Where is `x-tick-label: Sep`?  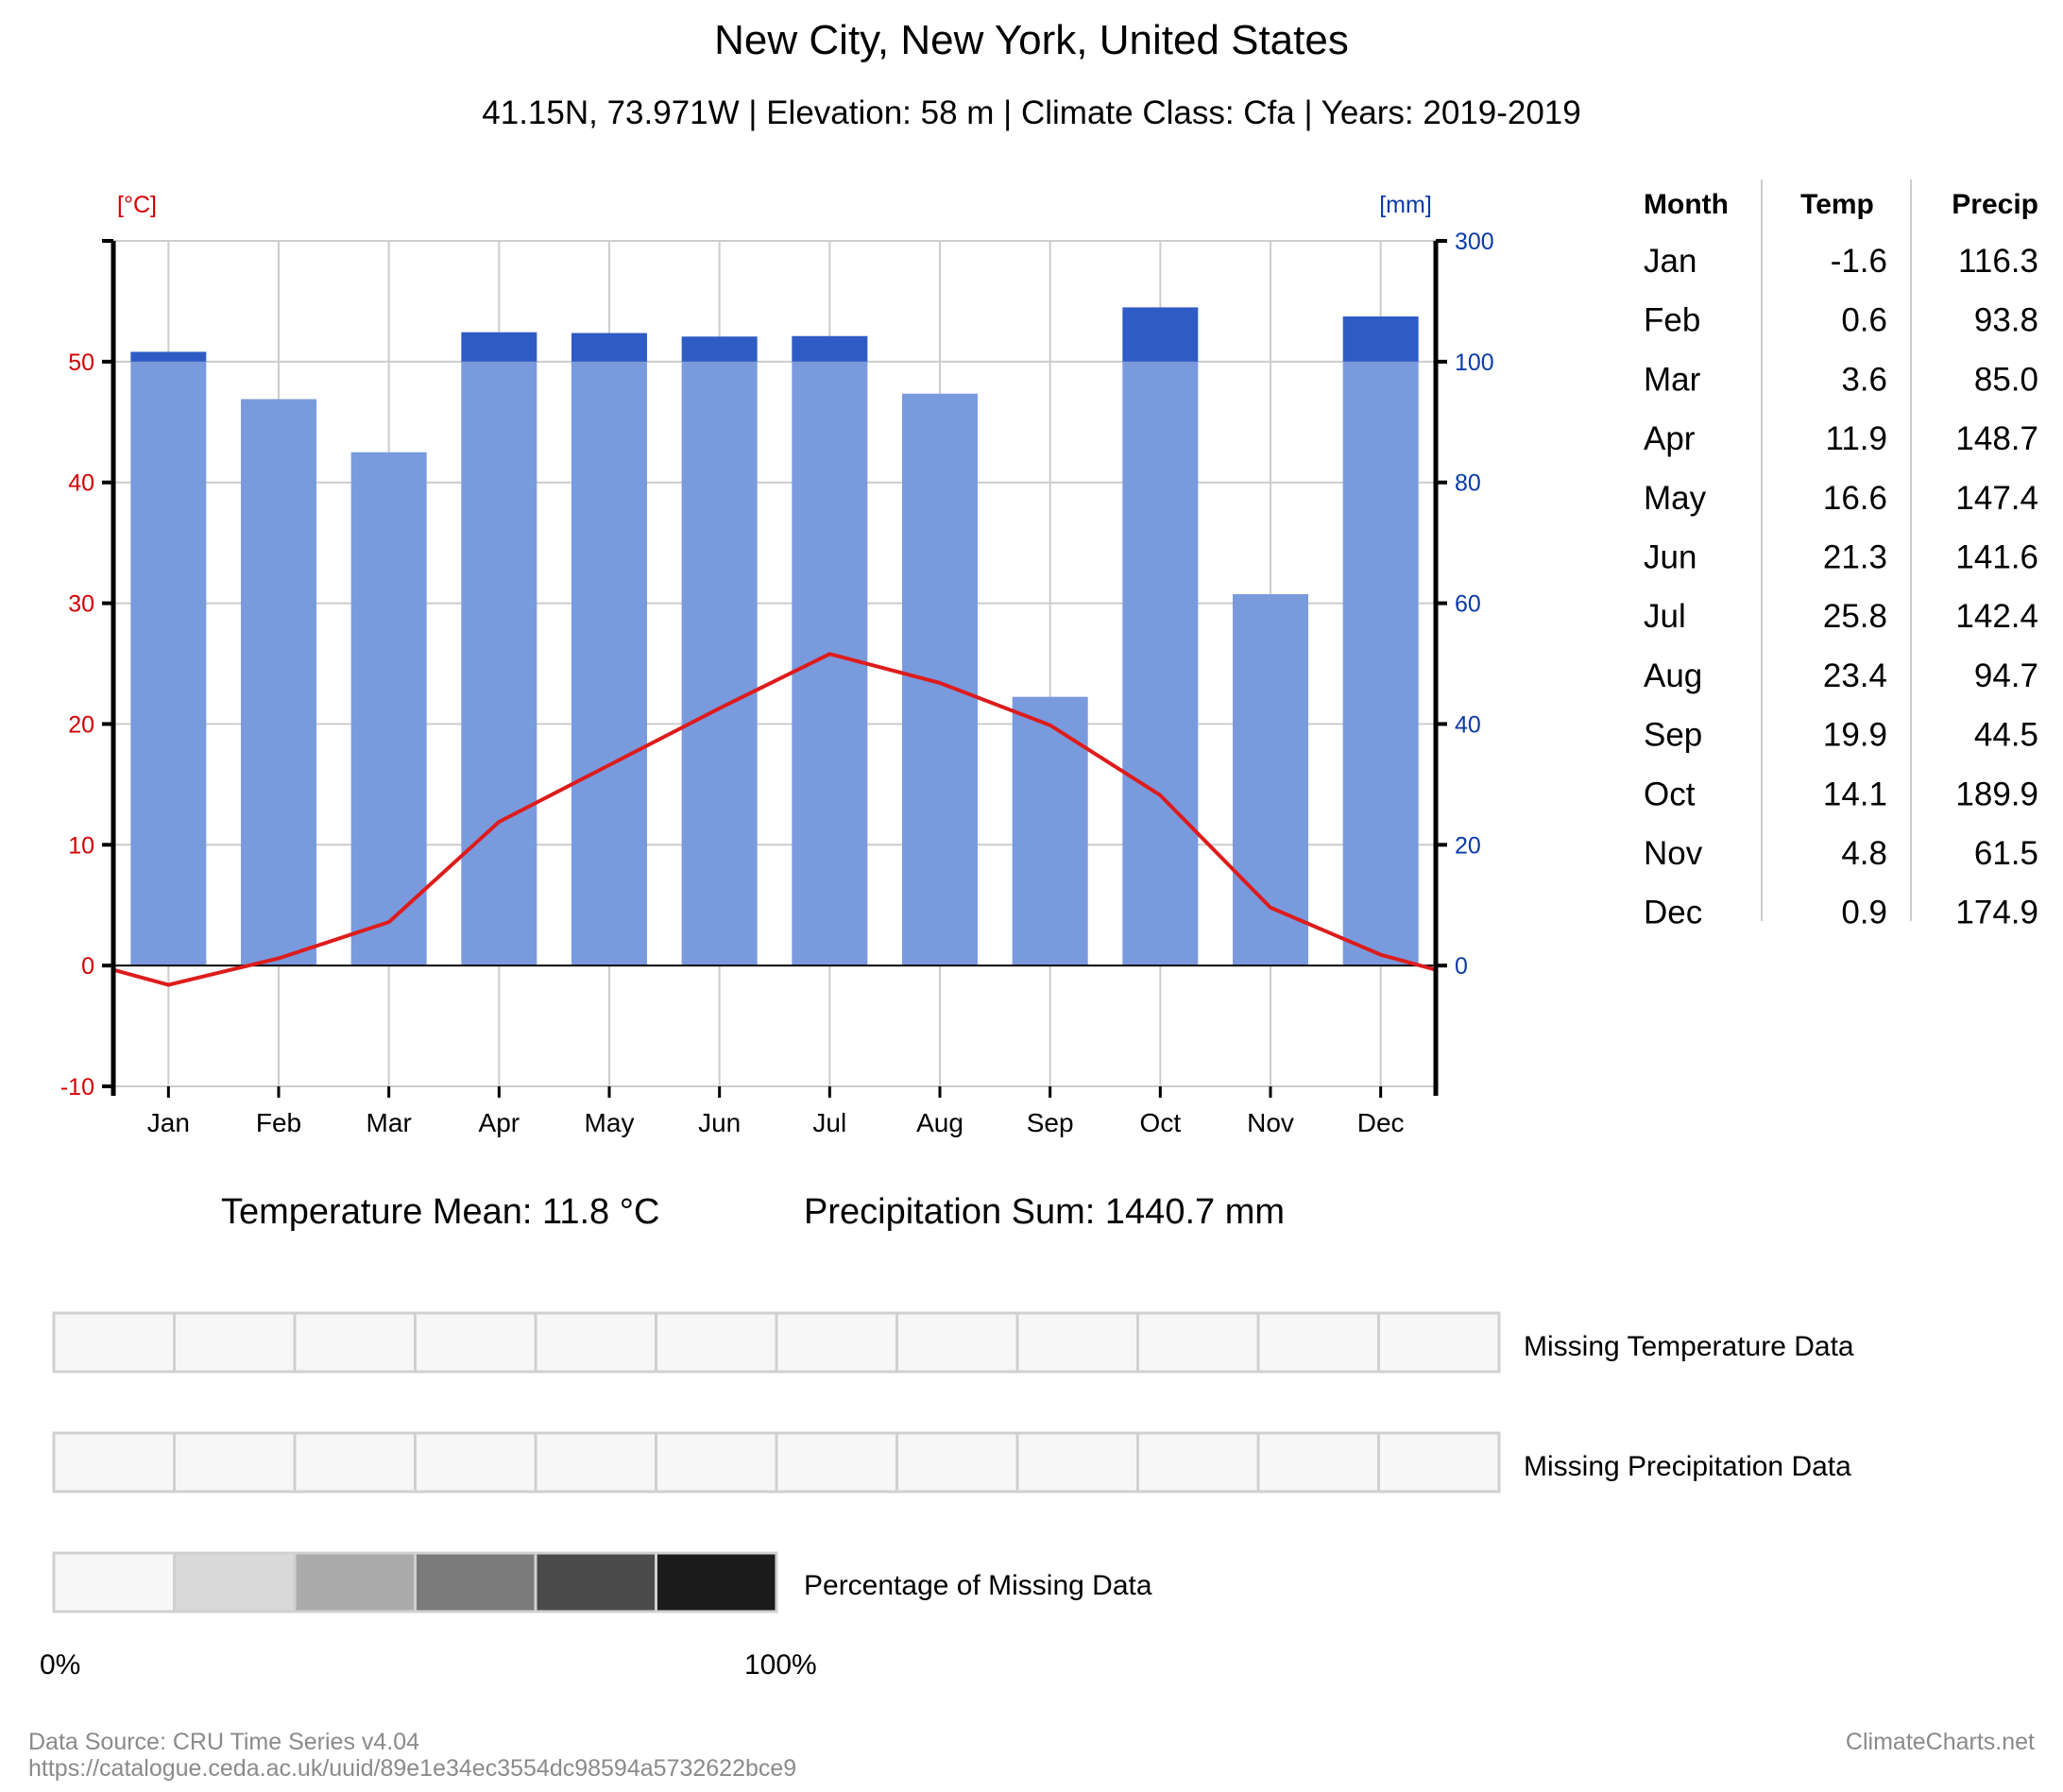 x-tick-label: Sep is located at coordinates (1050, 1122).